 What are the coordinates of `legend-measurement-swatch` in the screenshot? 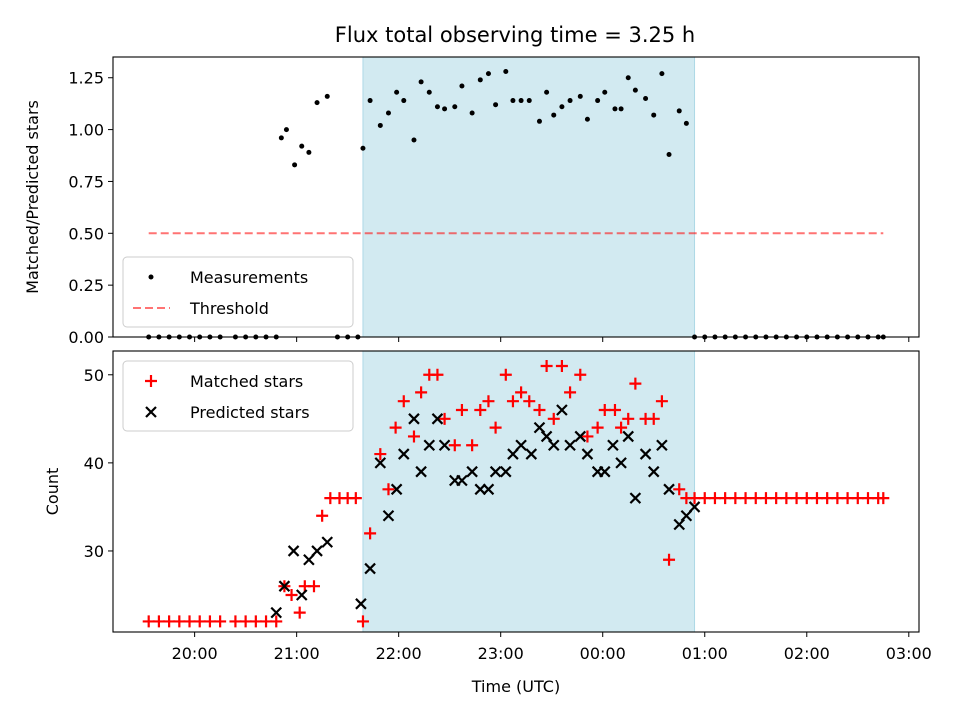 It's located at (151, 277).